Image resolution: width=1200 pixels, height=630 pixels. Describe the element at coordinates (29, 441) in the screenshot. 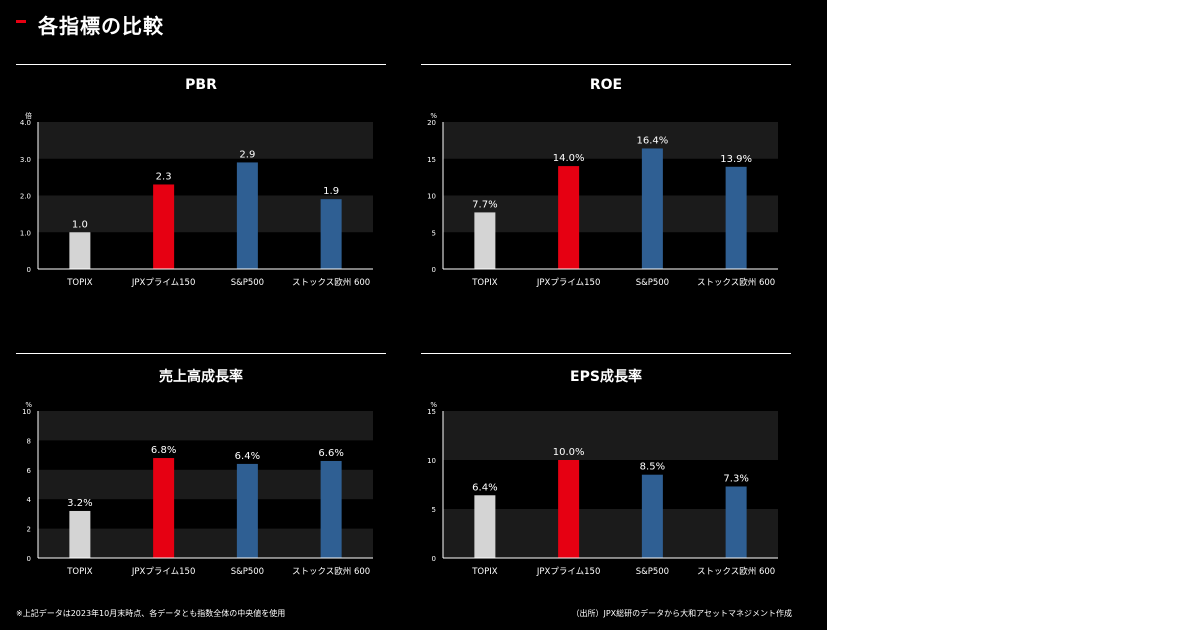

I see `y-tick-label: 8` at that location.